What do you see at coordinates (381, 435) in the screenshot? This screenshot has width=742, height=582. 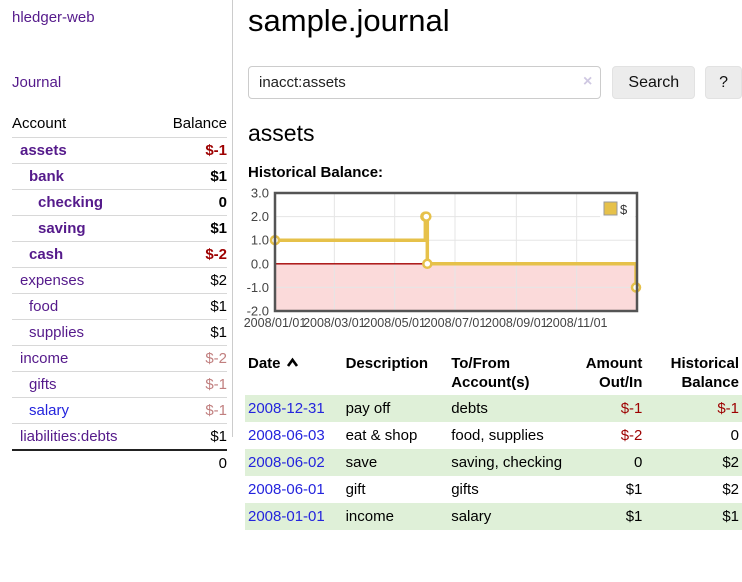 I see `register-cell-description: eat & shop` at bounding box center [381, 435].